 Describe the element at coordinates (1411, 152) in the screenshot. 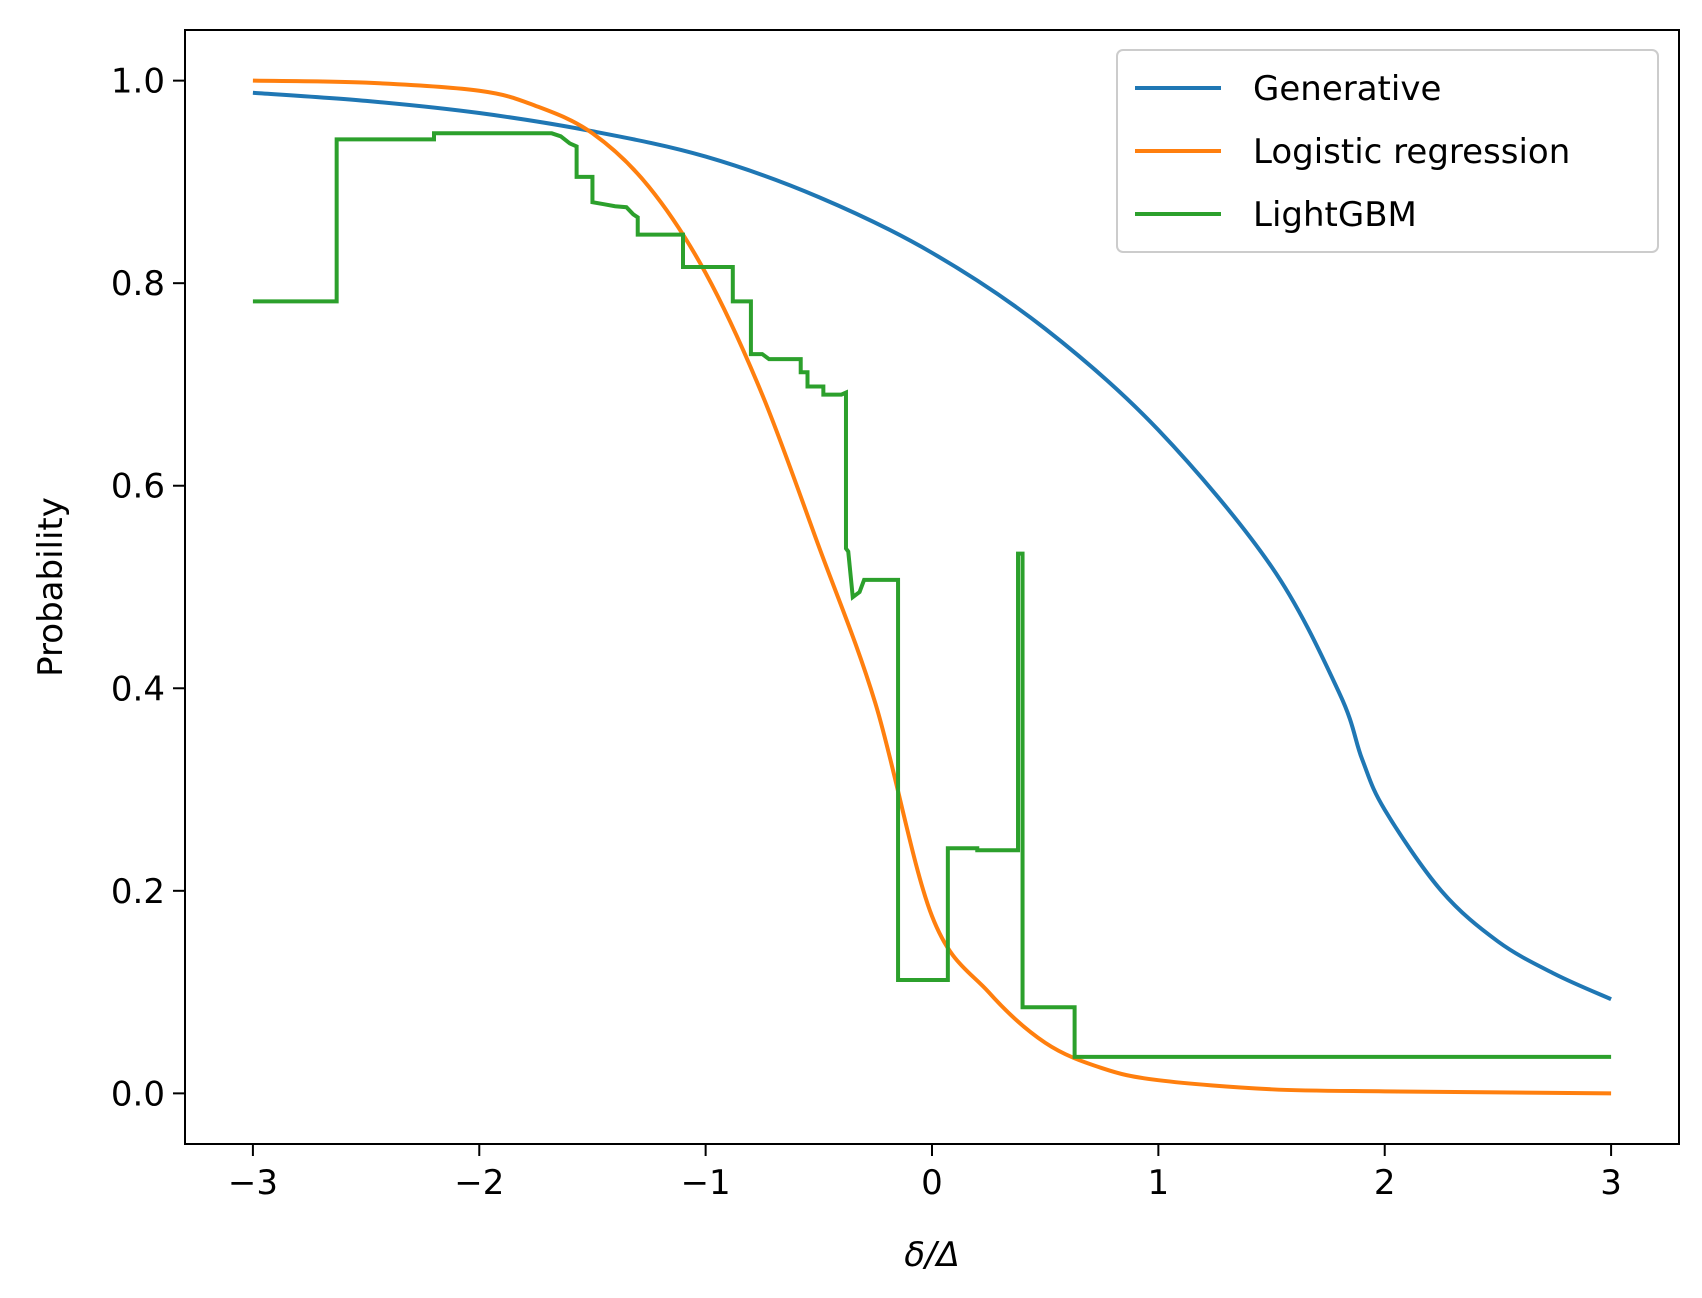

I see `legend-label-logistic-regression: Logistic regression` at that location.